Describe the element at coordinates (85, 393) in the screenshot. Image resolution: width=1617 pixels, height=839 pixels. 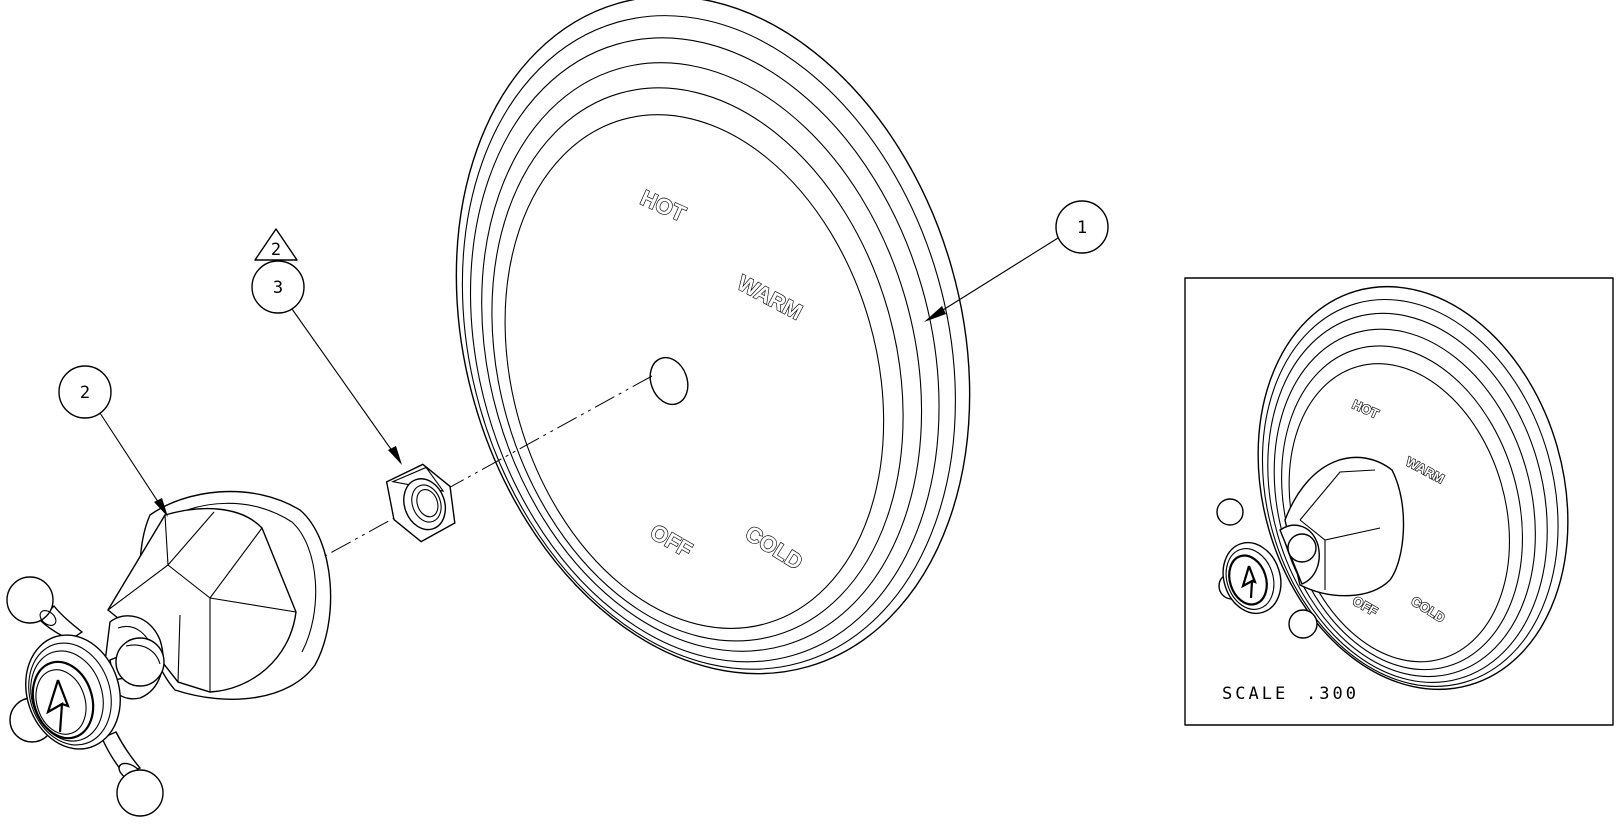
I see `callout-item-2-number: 2` at that location.